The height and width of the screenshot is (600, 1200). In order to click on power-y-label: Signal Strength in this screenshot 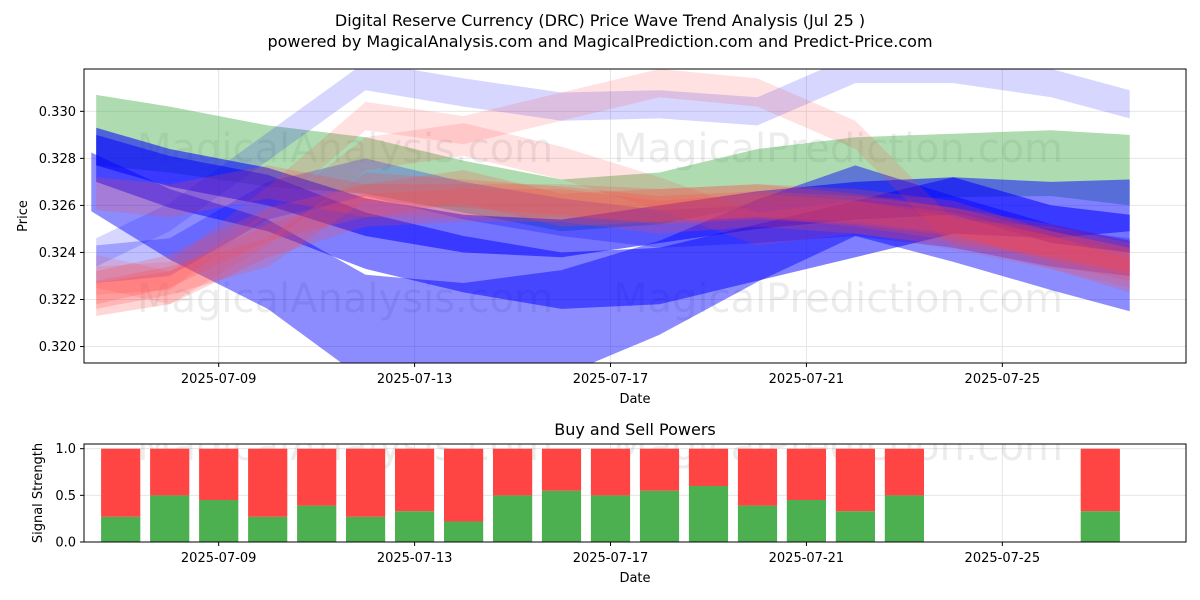, I will do `click(38, 493)`.